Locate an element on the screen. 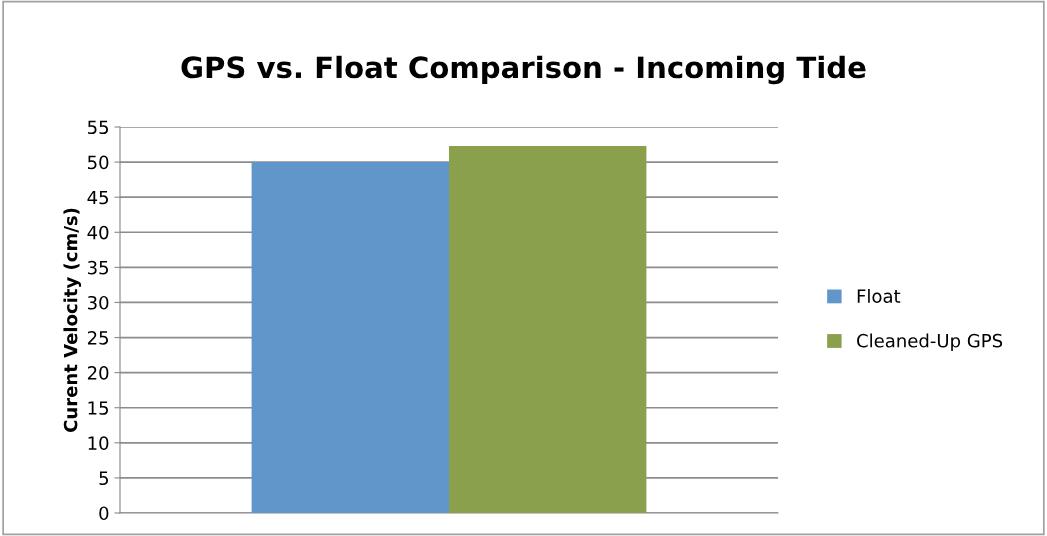  y-tick-label: 25 is located at coordinates (98, 338).